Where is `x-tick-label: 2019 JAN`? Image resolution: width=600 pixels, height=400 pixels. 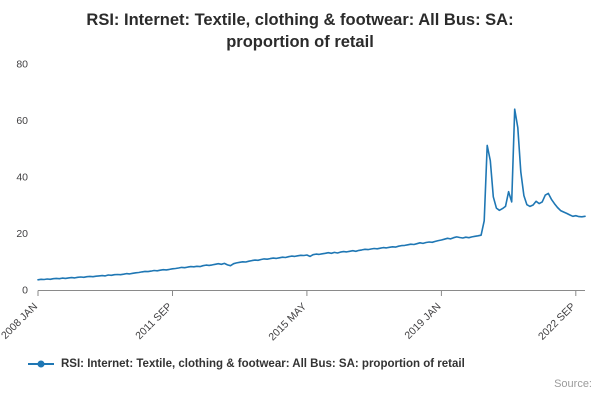 x-tick-label: 2019 JAN is located at coordinates (422, 321).